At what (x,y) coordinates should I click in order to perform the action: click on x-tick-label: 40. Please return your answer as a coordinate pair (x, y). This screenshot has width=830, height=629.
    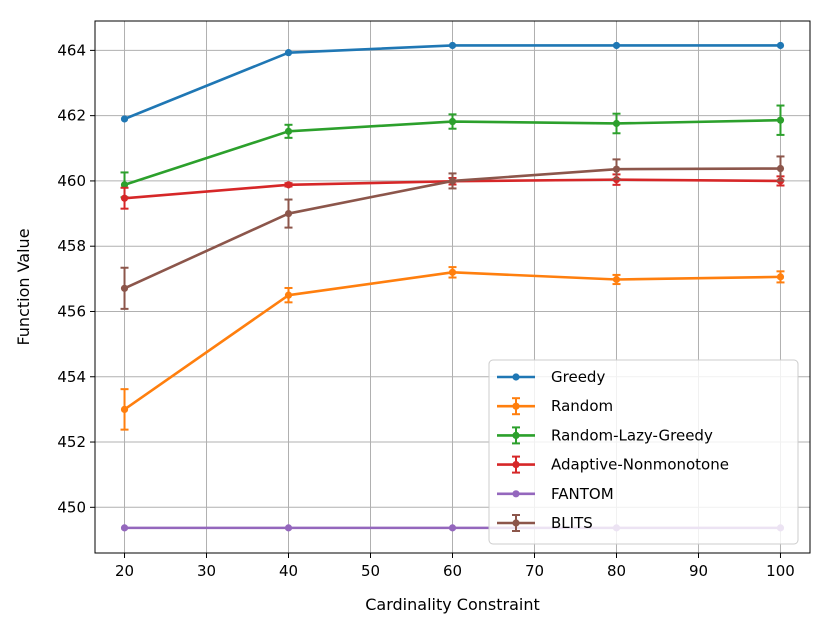
    Looking at the image, I should click on (288, 571).